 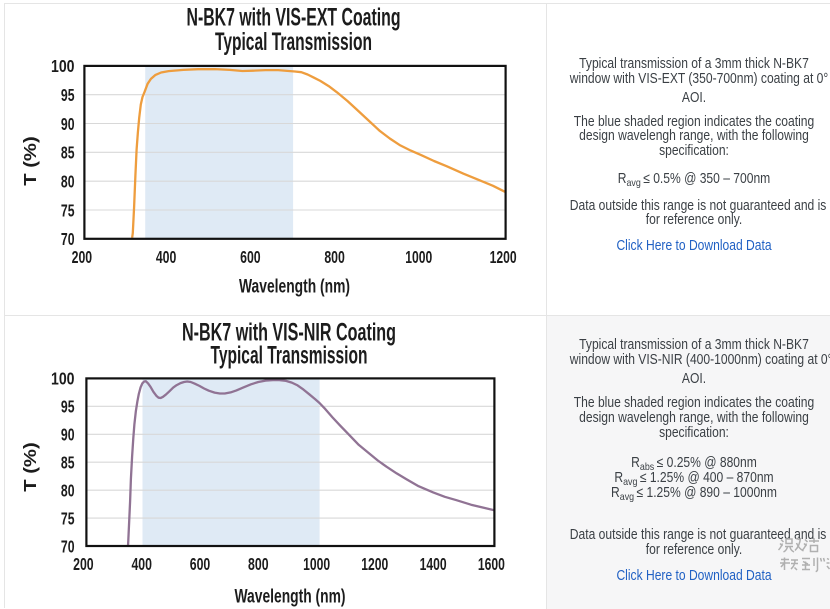 What do you see at coordinates (433, 564) in the screenshot?
I see `svg-text: 1400` at bounding box center [433, 564].